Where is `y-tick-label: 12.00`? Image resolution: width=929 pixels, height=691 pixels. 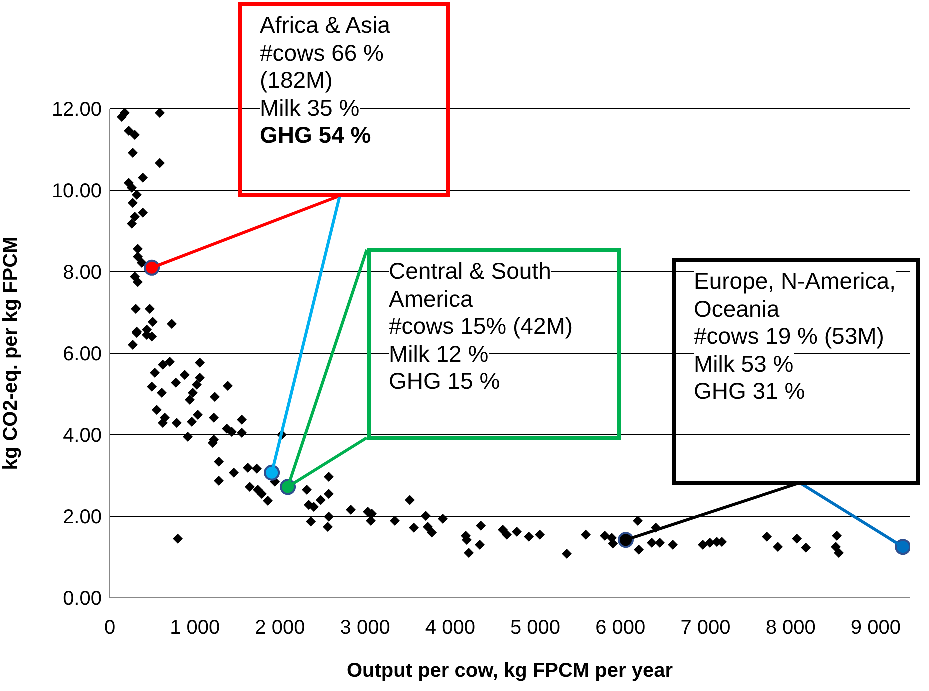 y-tick-label: 12.00 is located at coordinates (77, 110).